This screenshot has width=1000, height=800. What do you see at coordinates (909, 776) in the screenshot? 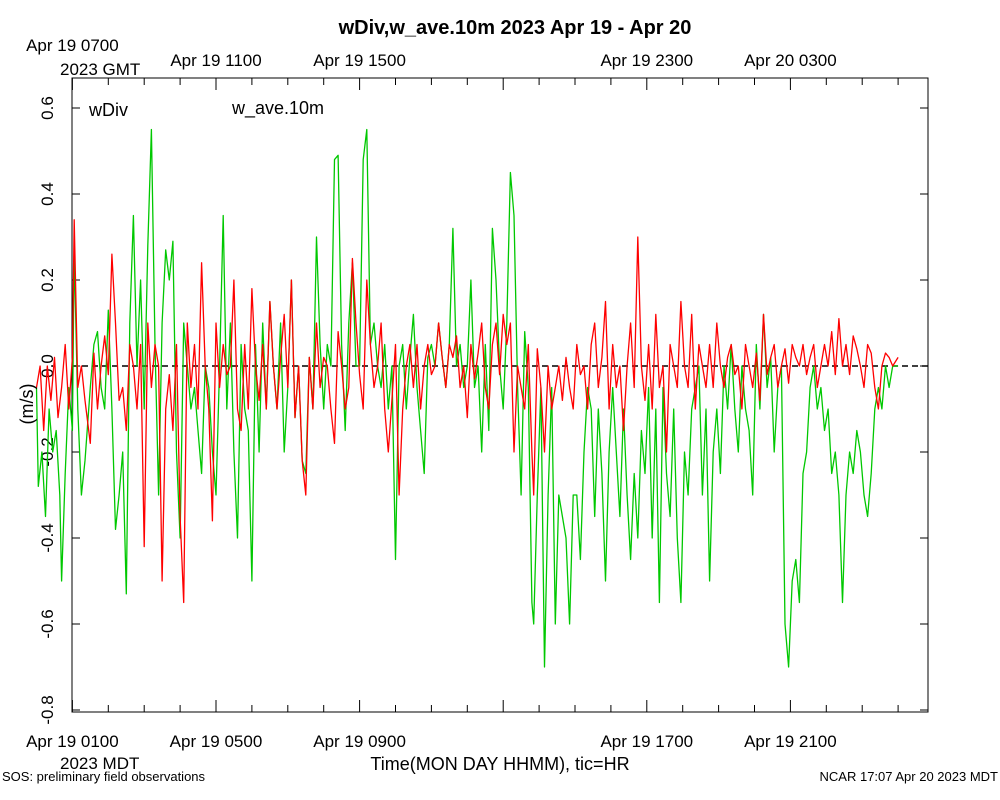
I see `footer-right-note: NCAR 17:07 Apr 20 2023 MDT` at bounding box center [909, 776].